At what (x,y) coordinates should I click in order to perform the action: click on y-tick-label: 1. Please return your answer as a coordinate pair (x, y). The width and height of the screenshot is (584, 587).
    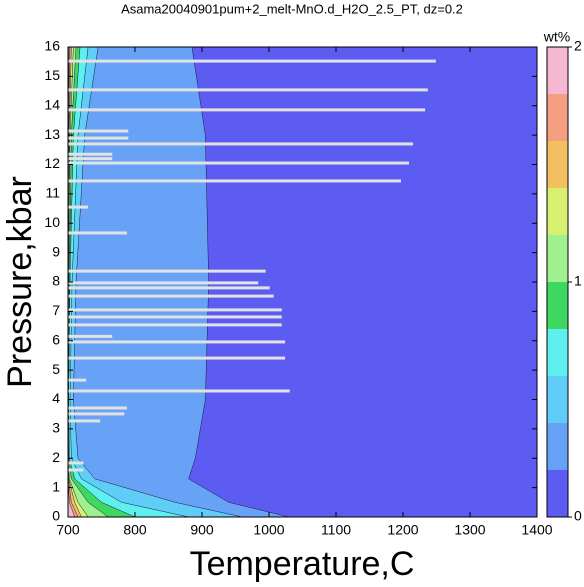
    Looking at the image, I should click on (56, 486).